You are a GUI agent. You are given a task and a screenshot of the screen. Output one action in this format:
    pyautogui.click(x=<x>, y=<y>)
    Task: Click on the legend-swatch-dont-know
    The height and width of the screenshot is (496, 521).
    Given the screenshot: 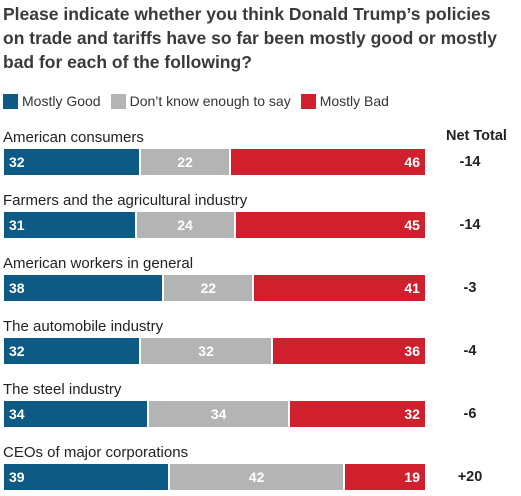 What is the action you would take?
    pyautogui.click(x=118, y=101)
    